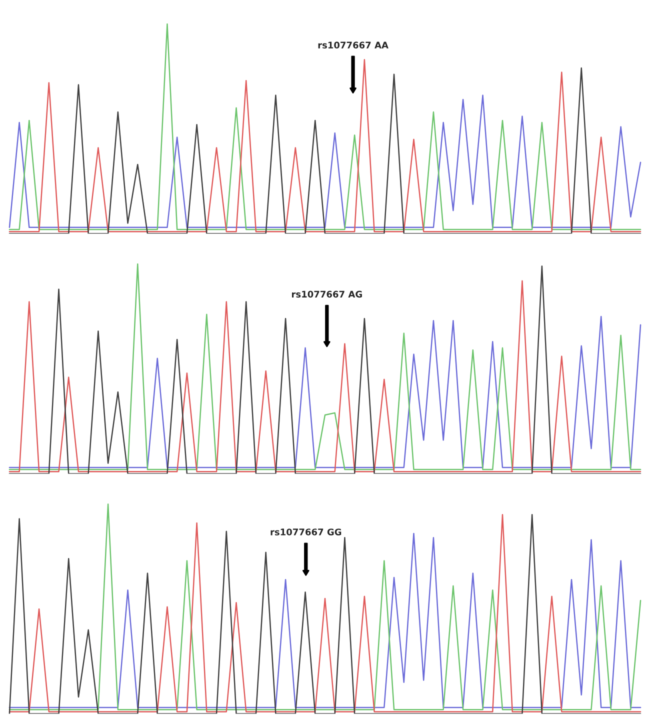 The width and height of the screenshot is (650, 721). I want to click on annotation: rs1077667 AG, so click(327, 294).